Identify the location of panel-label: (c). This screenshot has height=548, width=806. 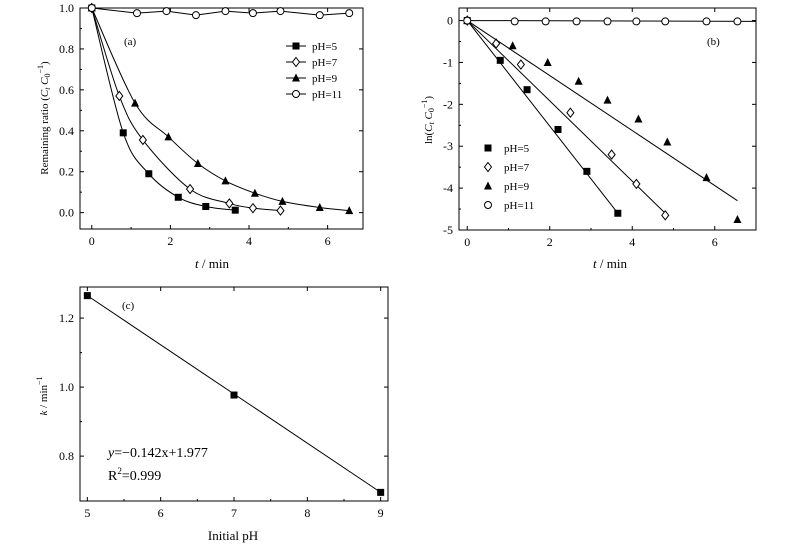
(128, 306).